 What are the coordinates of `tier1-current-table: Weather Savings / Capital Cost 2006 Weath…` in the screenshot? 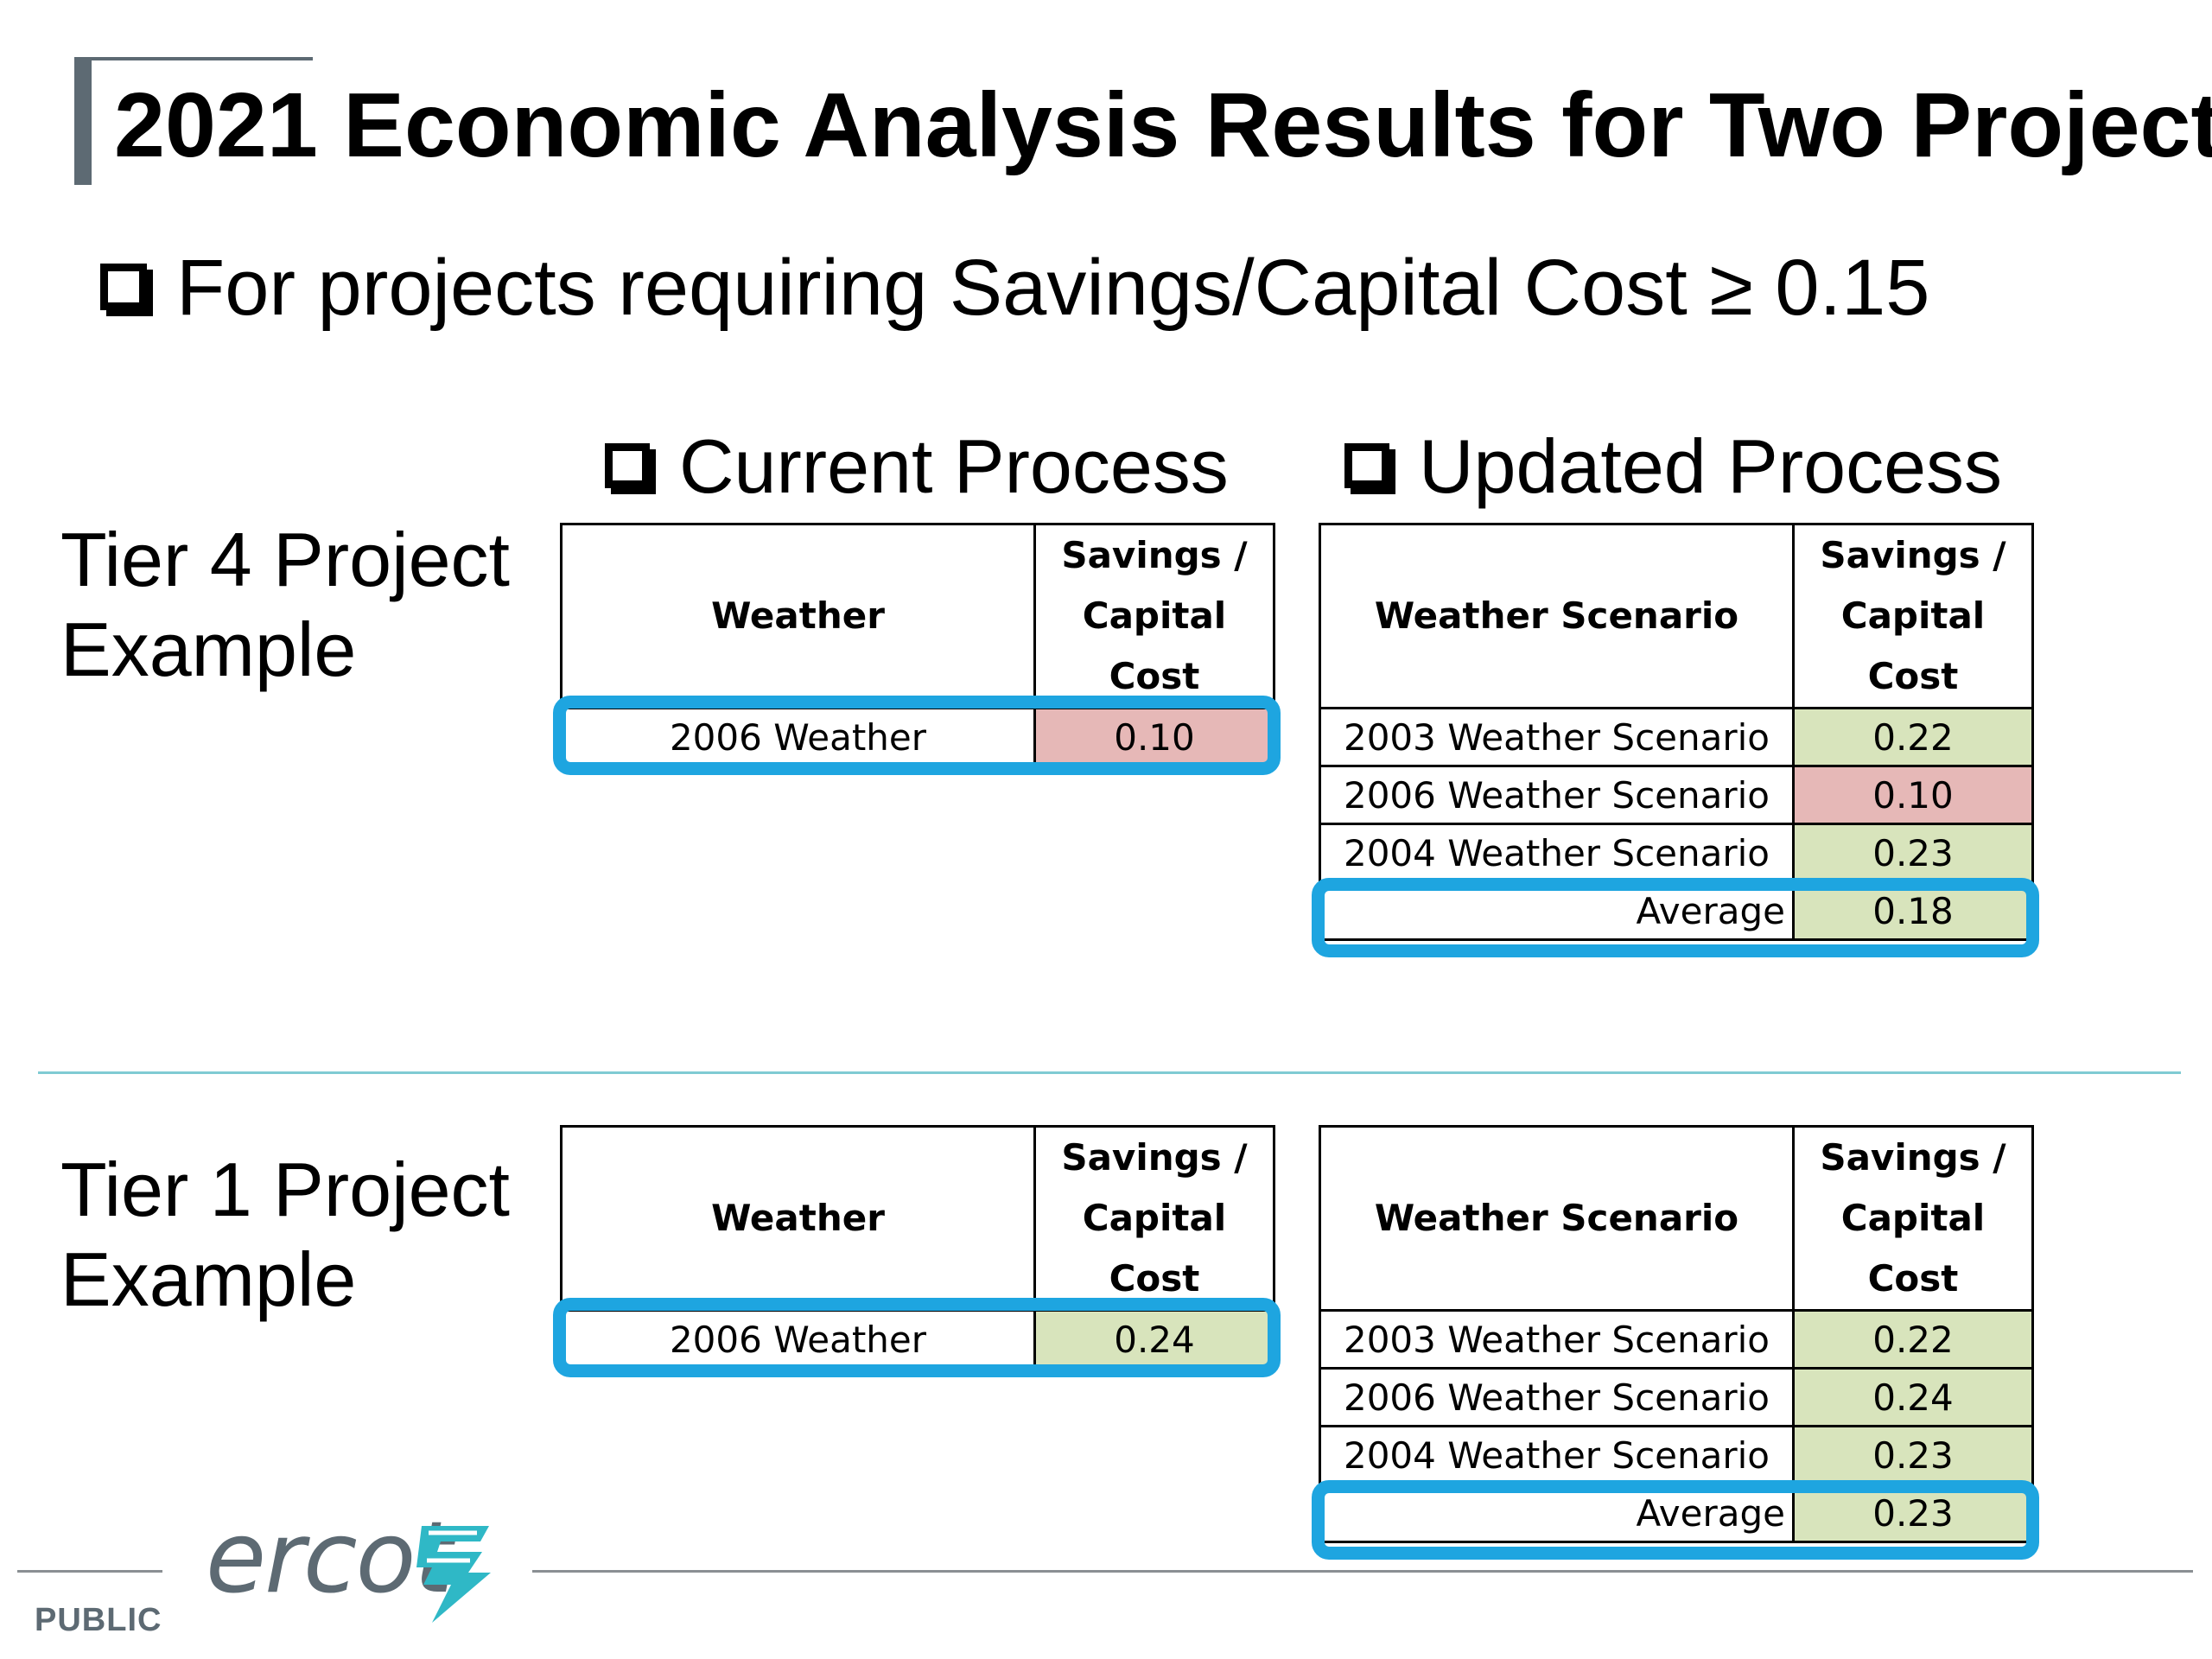 It's located at (917, 1247).